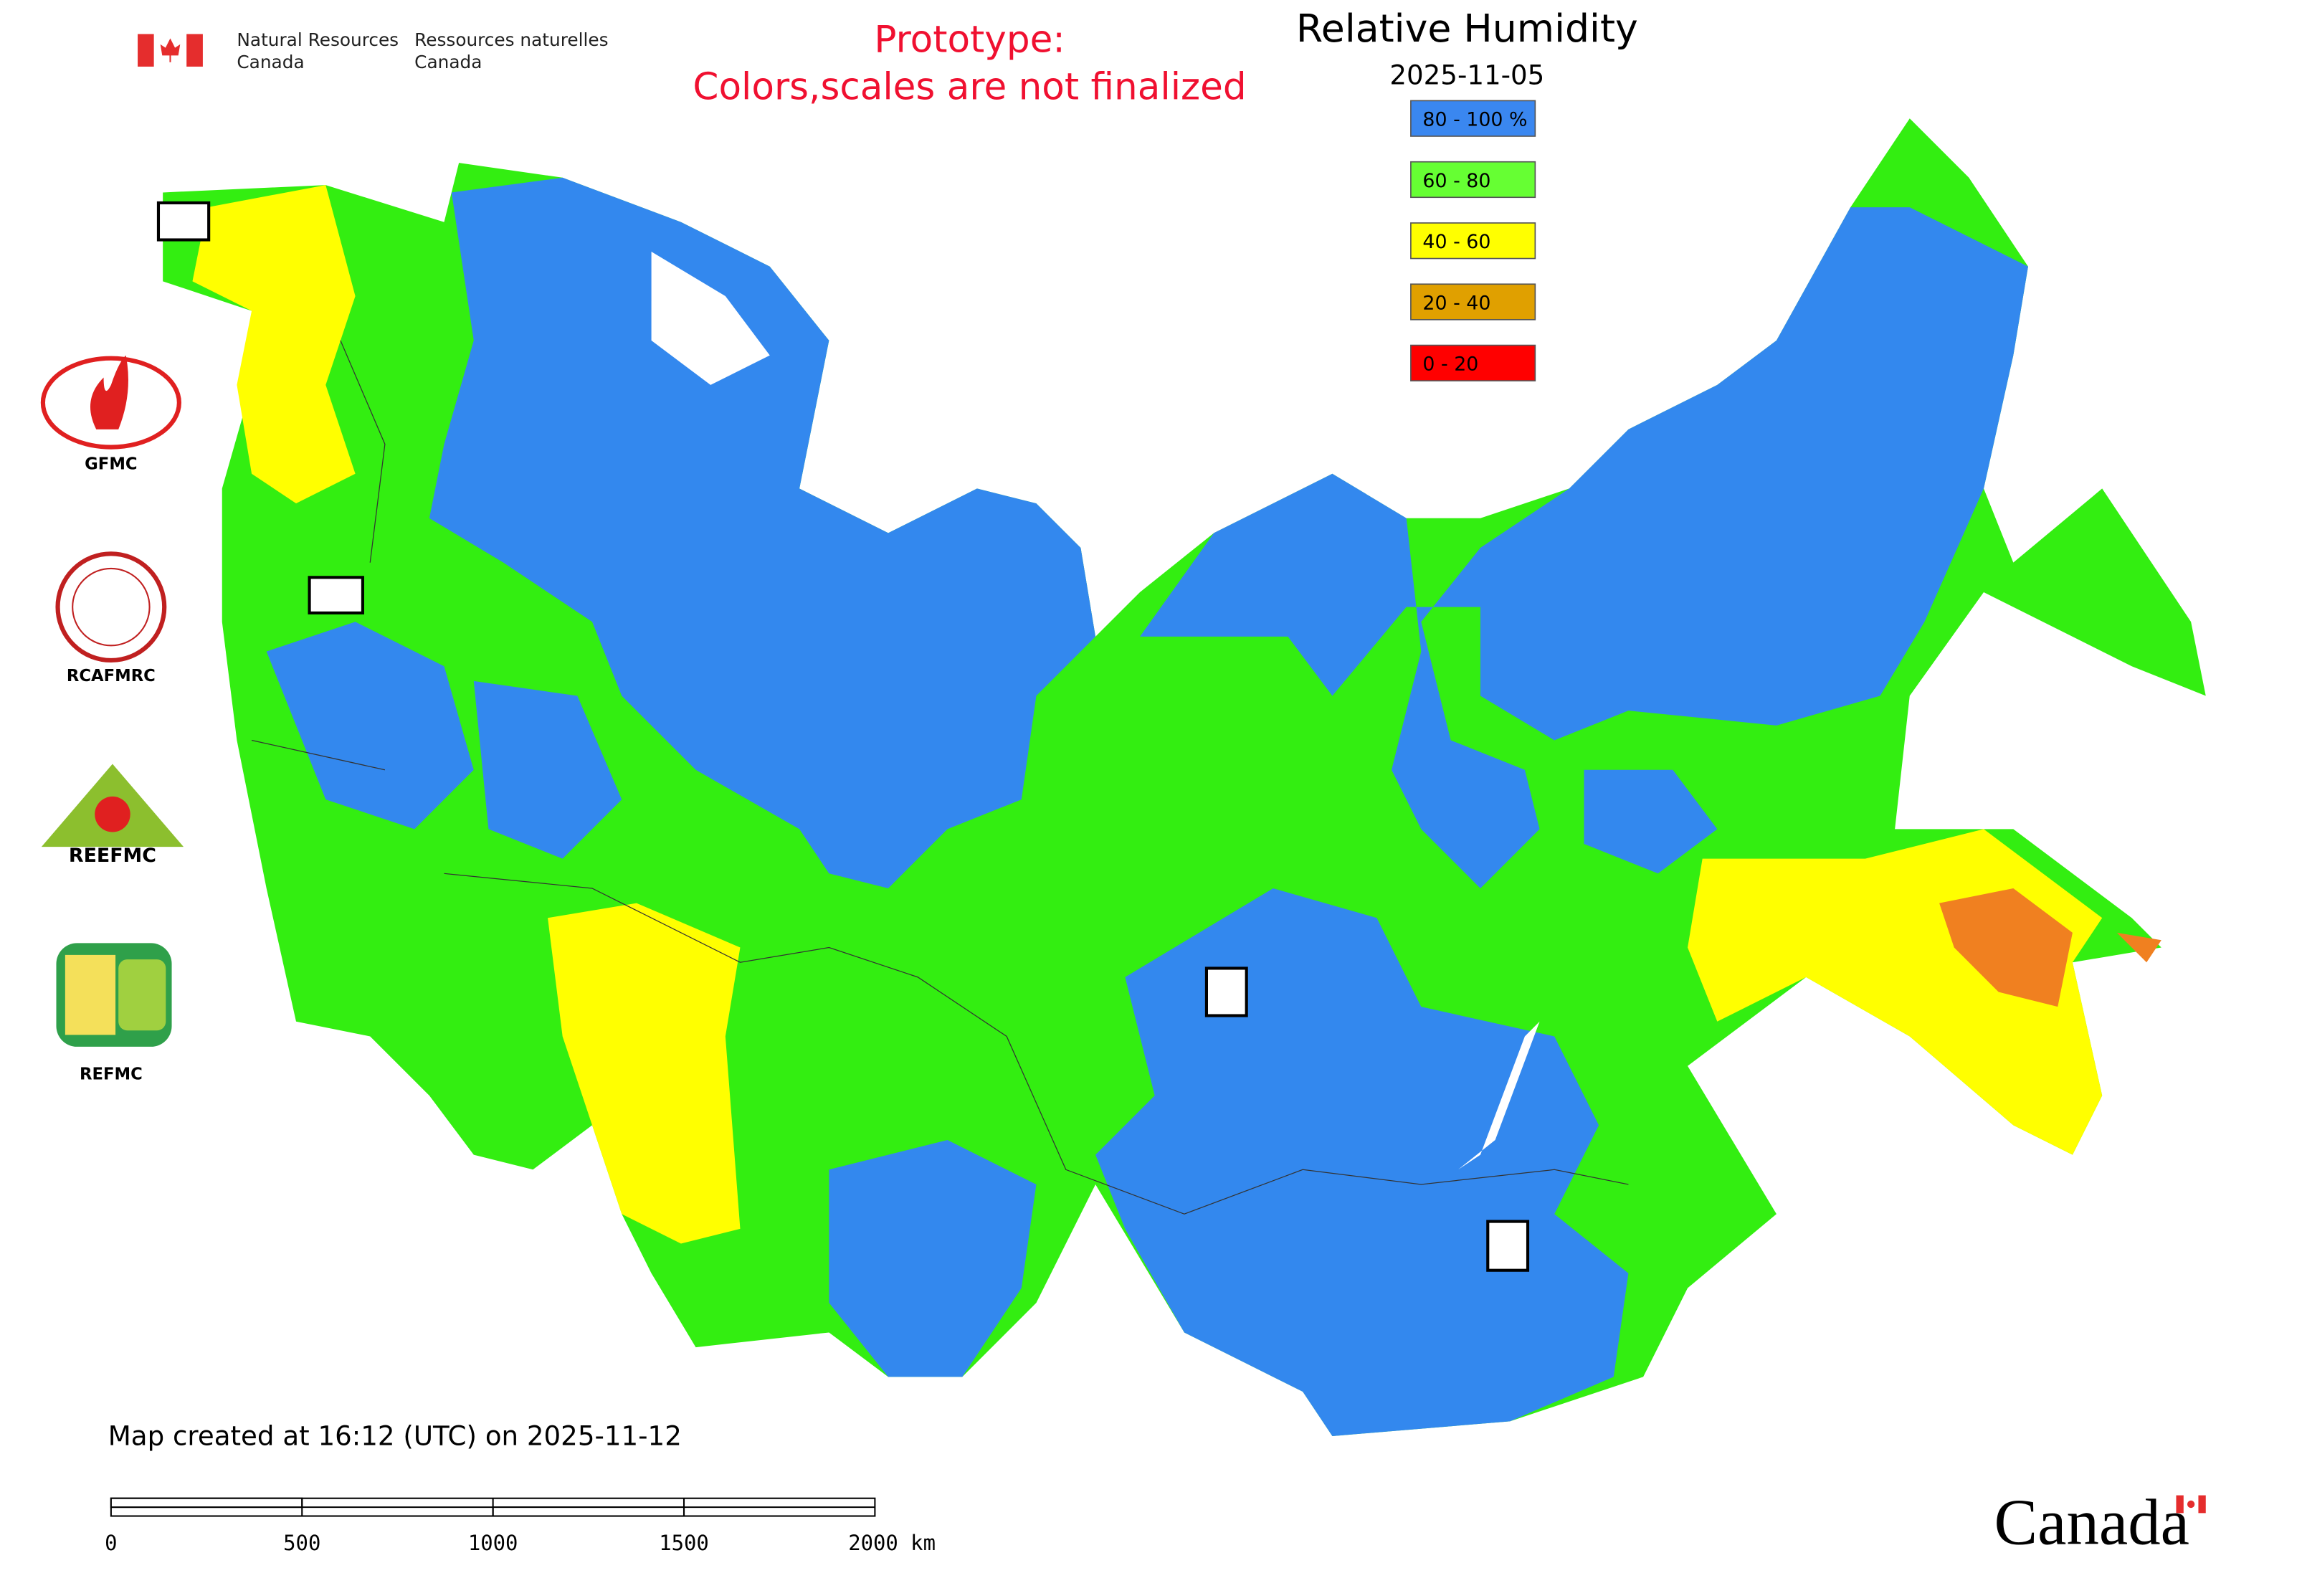 This screenshot has height=1596, width=2302. I want to click on title: Relative Humidity, so click(1467, 28).